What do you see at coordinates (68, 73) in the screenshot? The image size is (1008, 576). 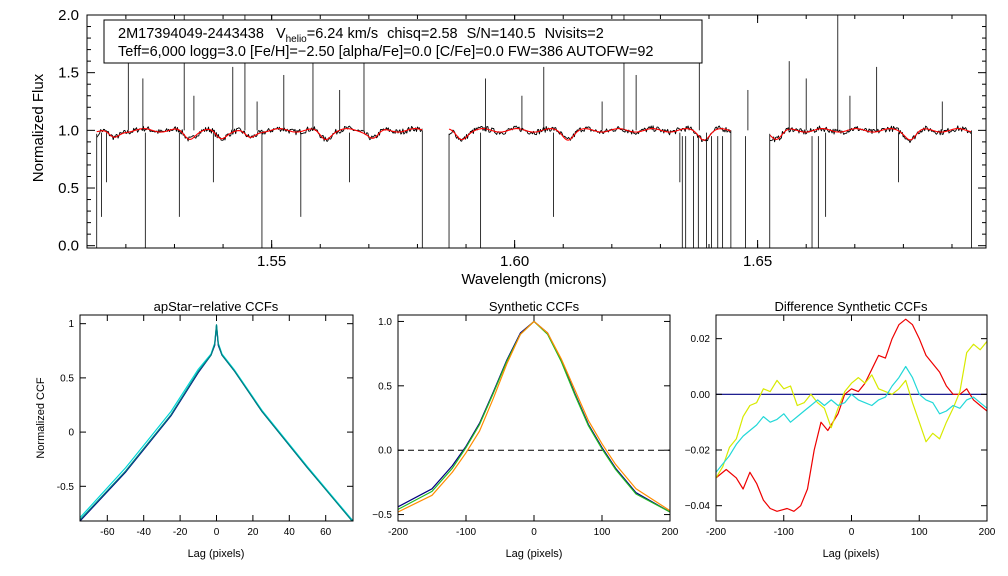 I see `y-tick-label: 1.5` at bounding box center [68, 73].